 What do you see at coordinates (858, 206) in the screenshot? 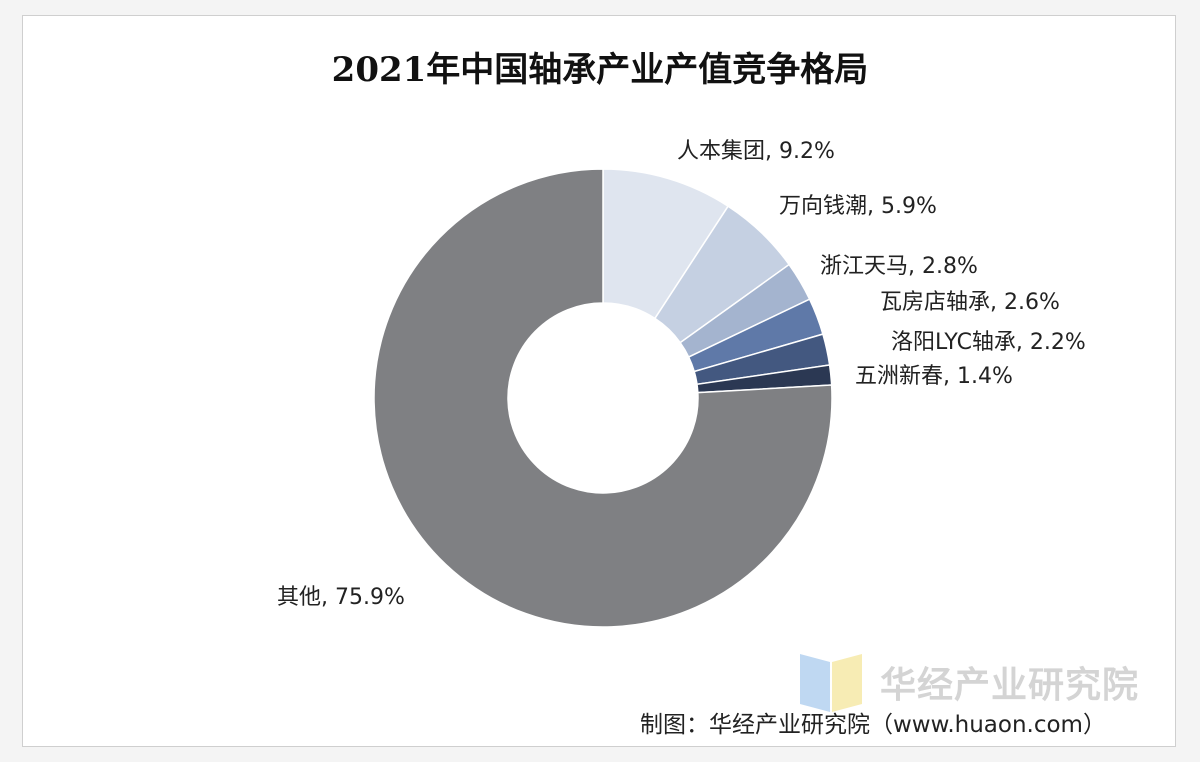
I see `slice-label-2: 万向钱潮, 5.9%` at bounding box center [858, 206].